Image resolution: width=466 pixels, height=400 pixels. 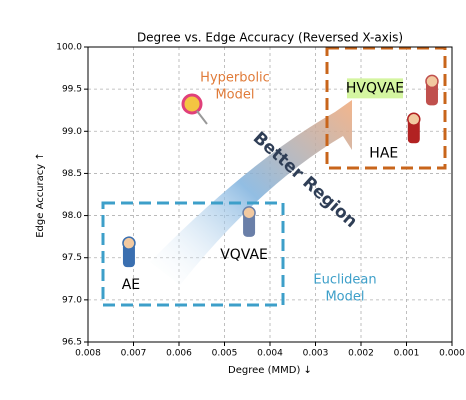 What do you see at coordinates (344, 280) in the screenshot?
I see `annotation: Euclidean` at bounding box center [344, 280].